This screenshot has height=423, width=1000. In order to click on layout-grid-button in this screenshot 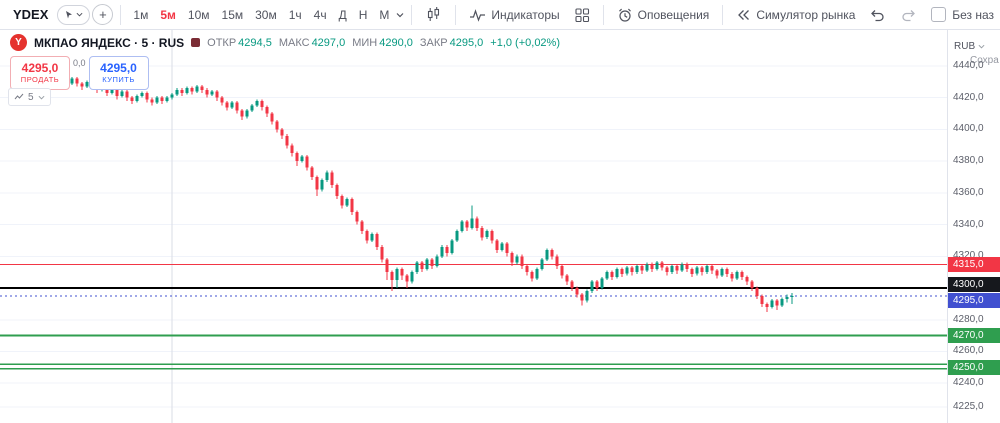, I will do `click(582, 15)`.